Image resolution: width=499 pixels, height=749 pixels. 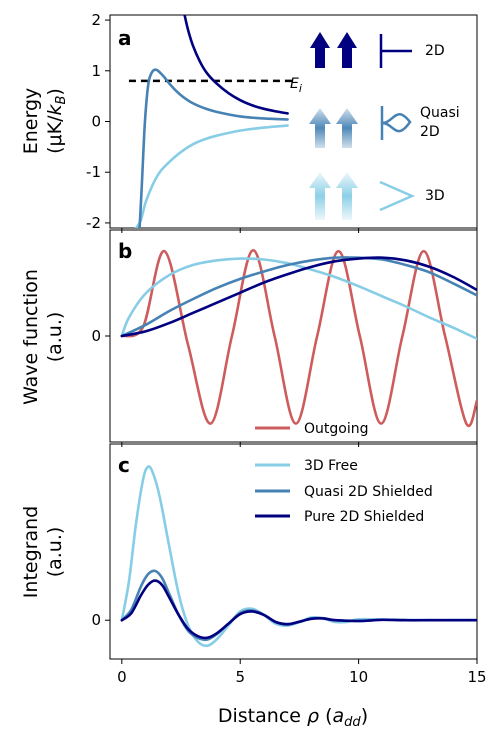 What do you see at coordinates (55, 552) in the screenshot?
I see `panel-c-ylabel-2: (a.u.)` at bounding box center [55, 552].